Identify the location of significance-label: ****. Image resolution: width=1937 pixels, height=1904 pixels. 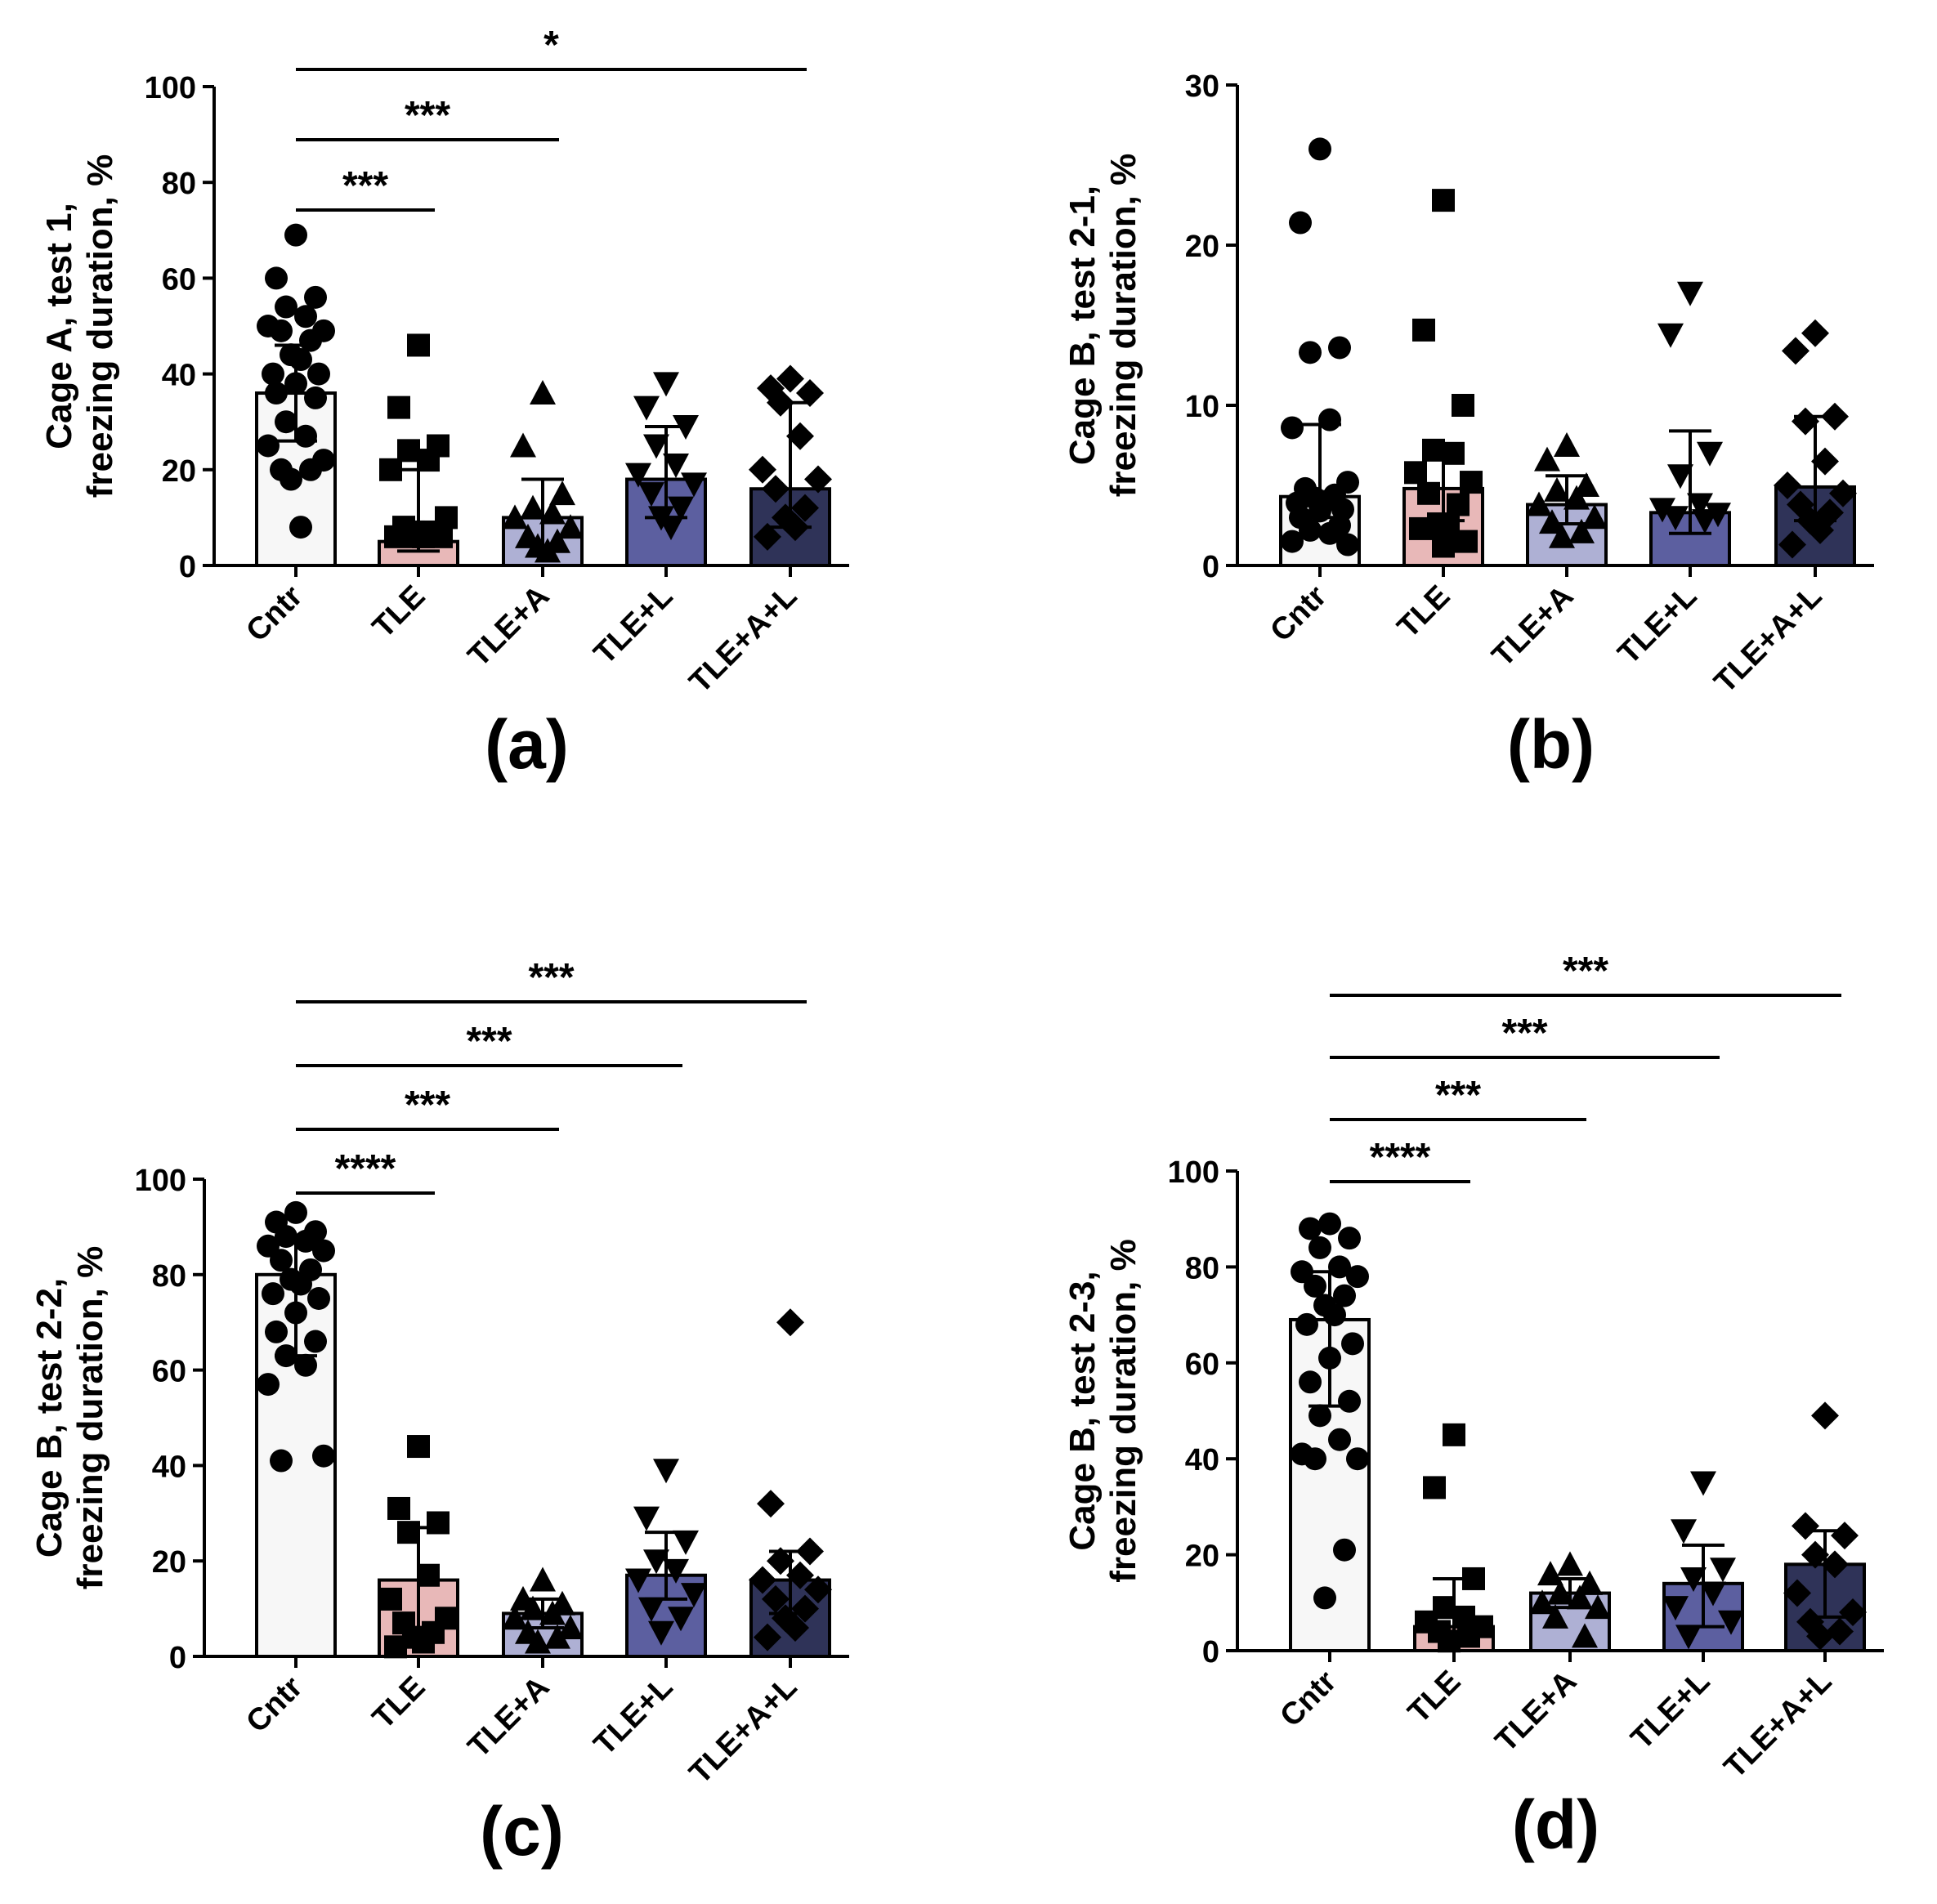
(365, 1169).